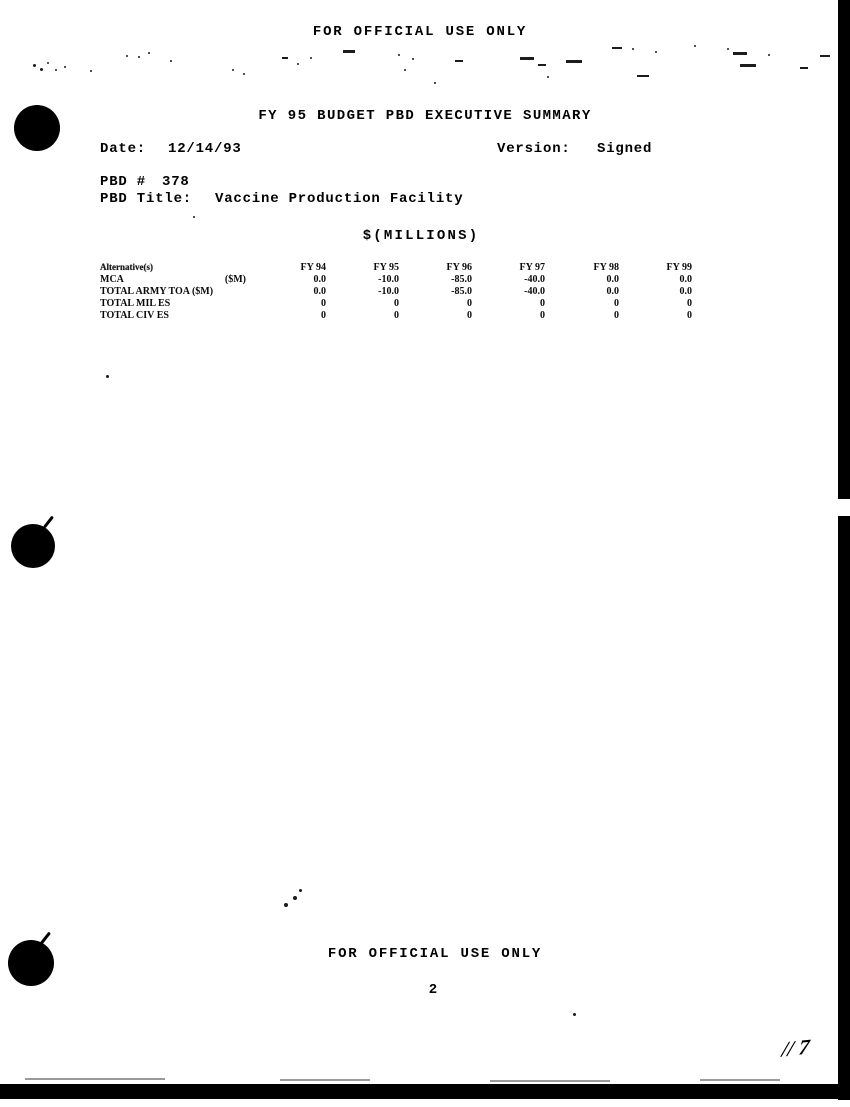  I want to click on table-row-label: TOTAL MIL ES, so click(135, 303).